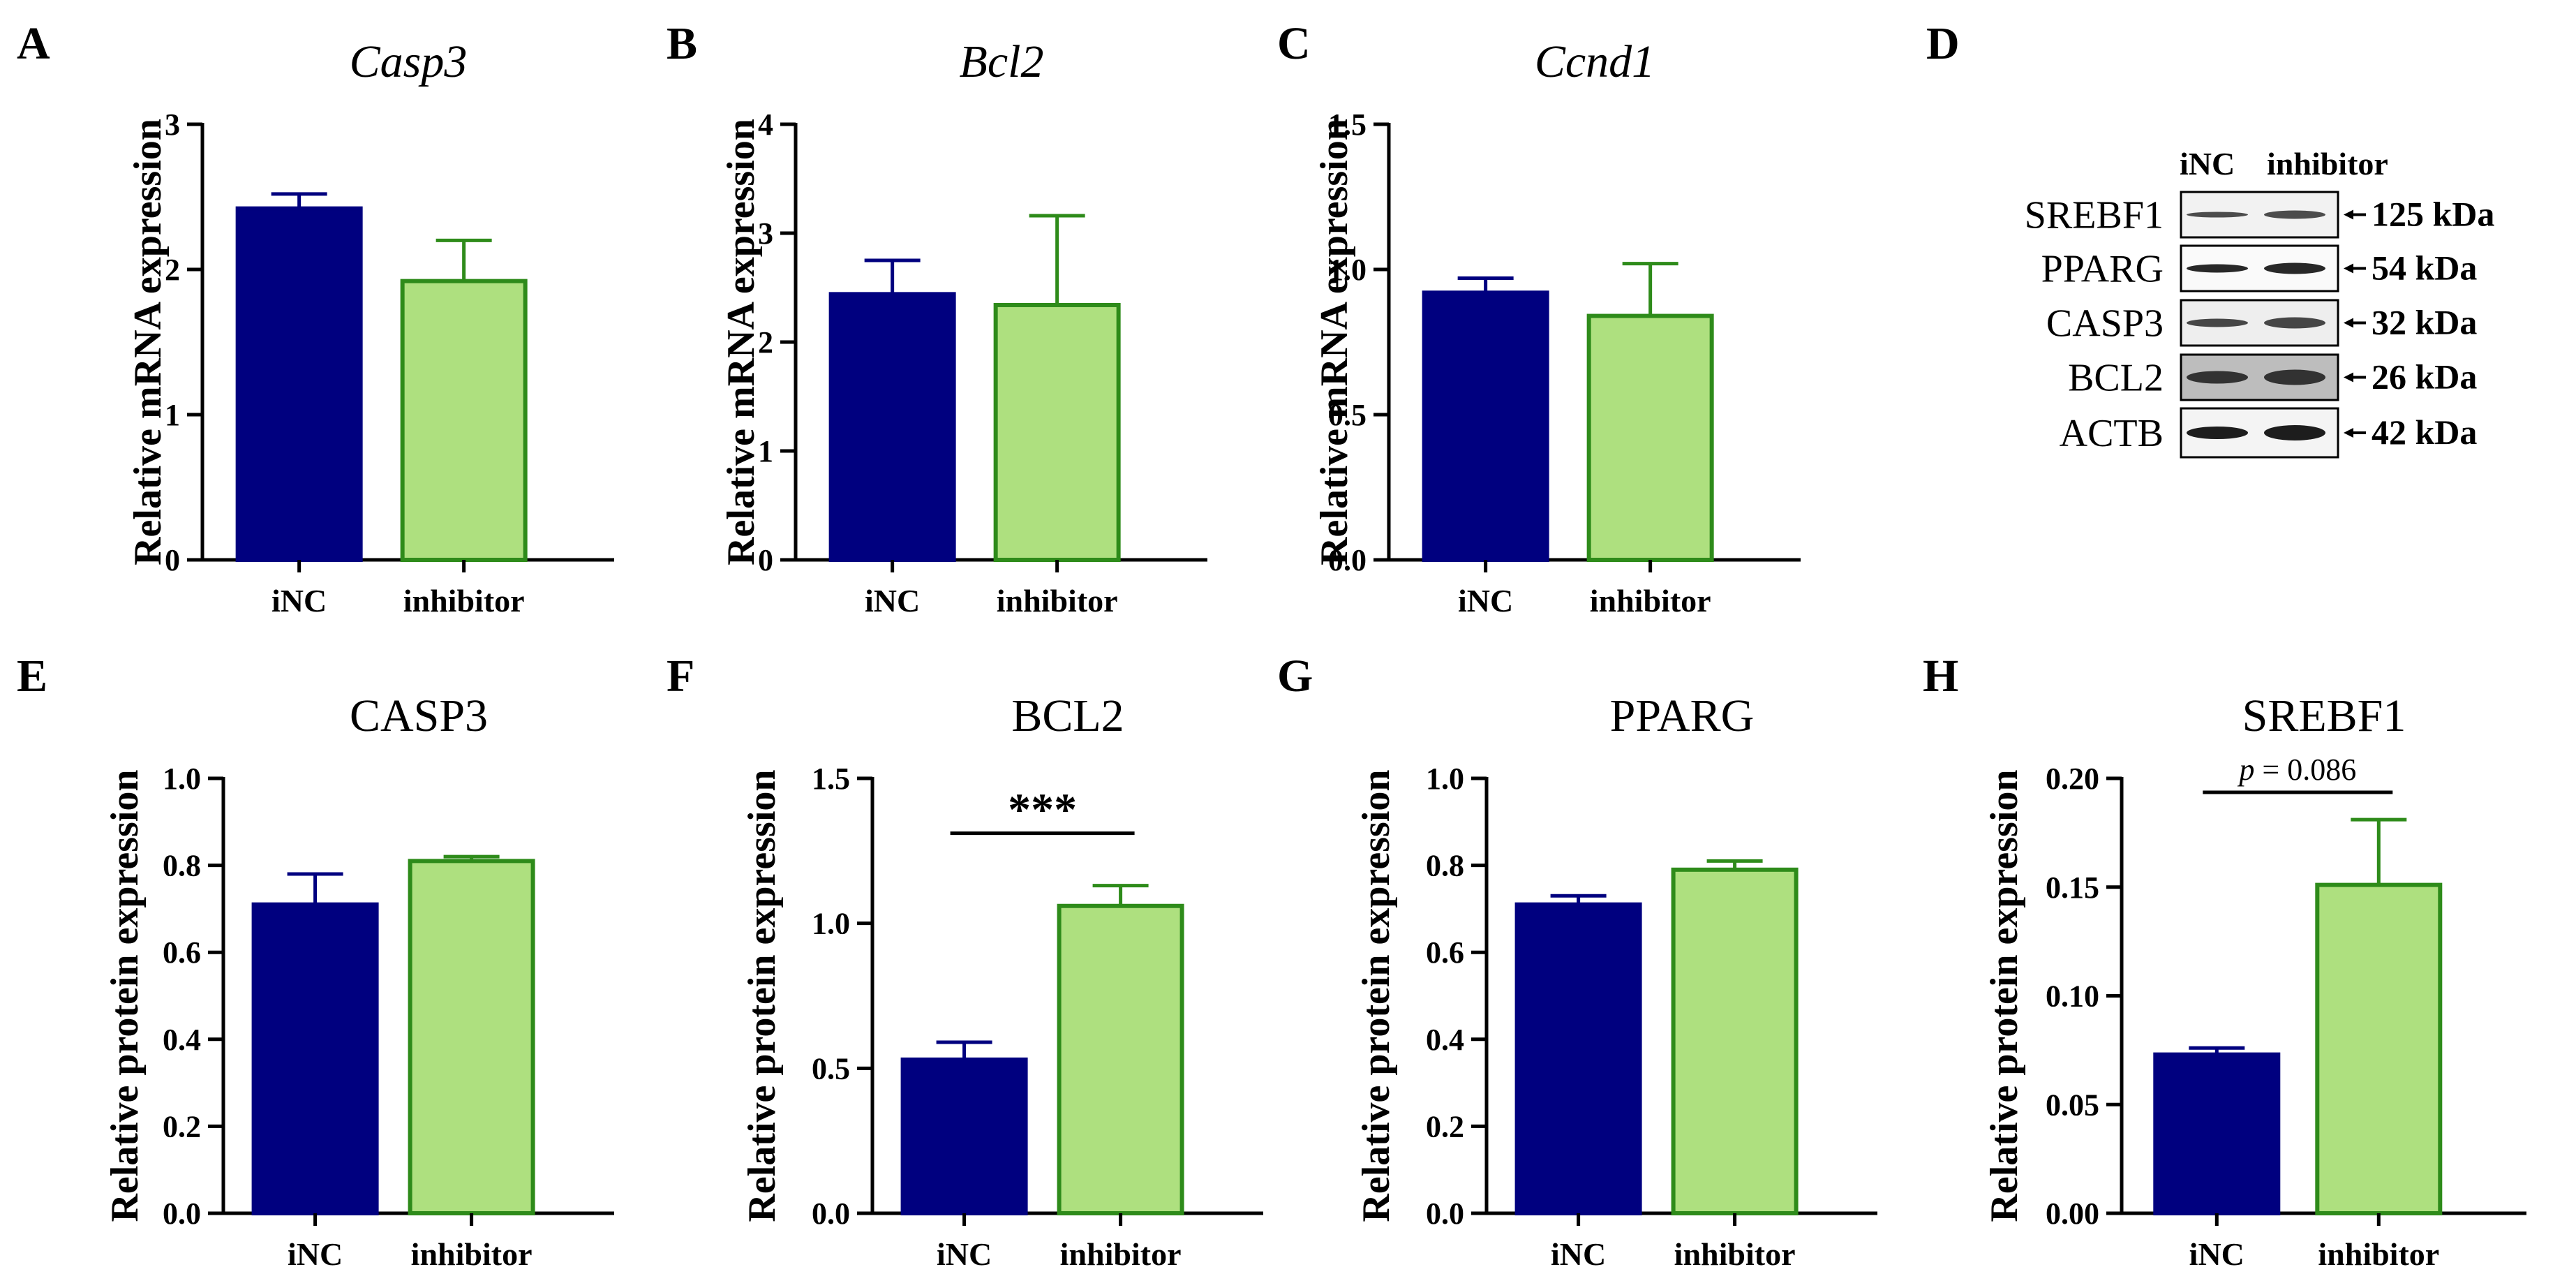 The height and width of the screenshot is (1274, 2576). I want to click on panel-label: D, so click(1943, 43).